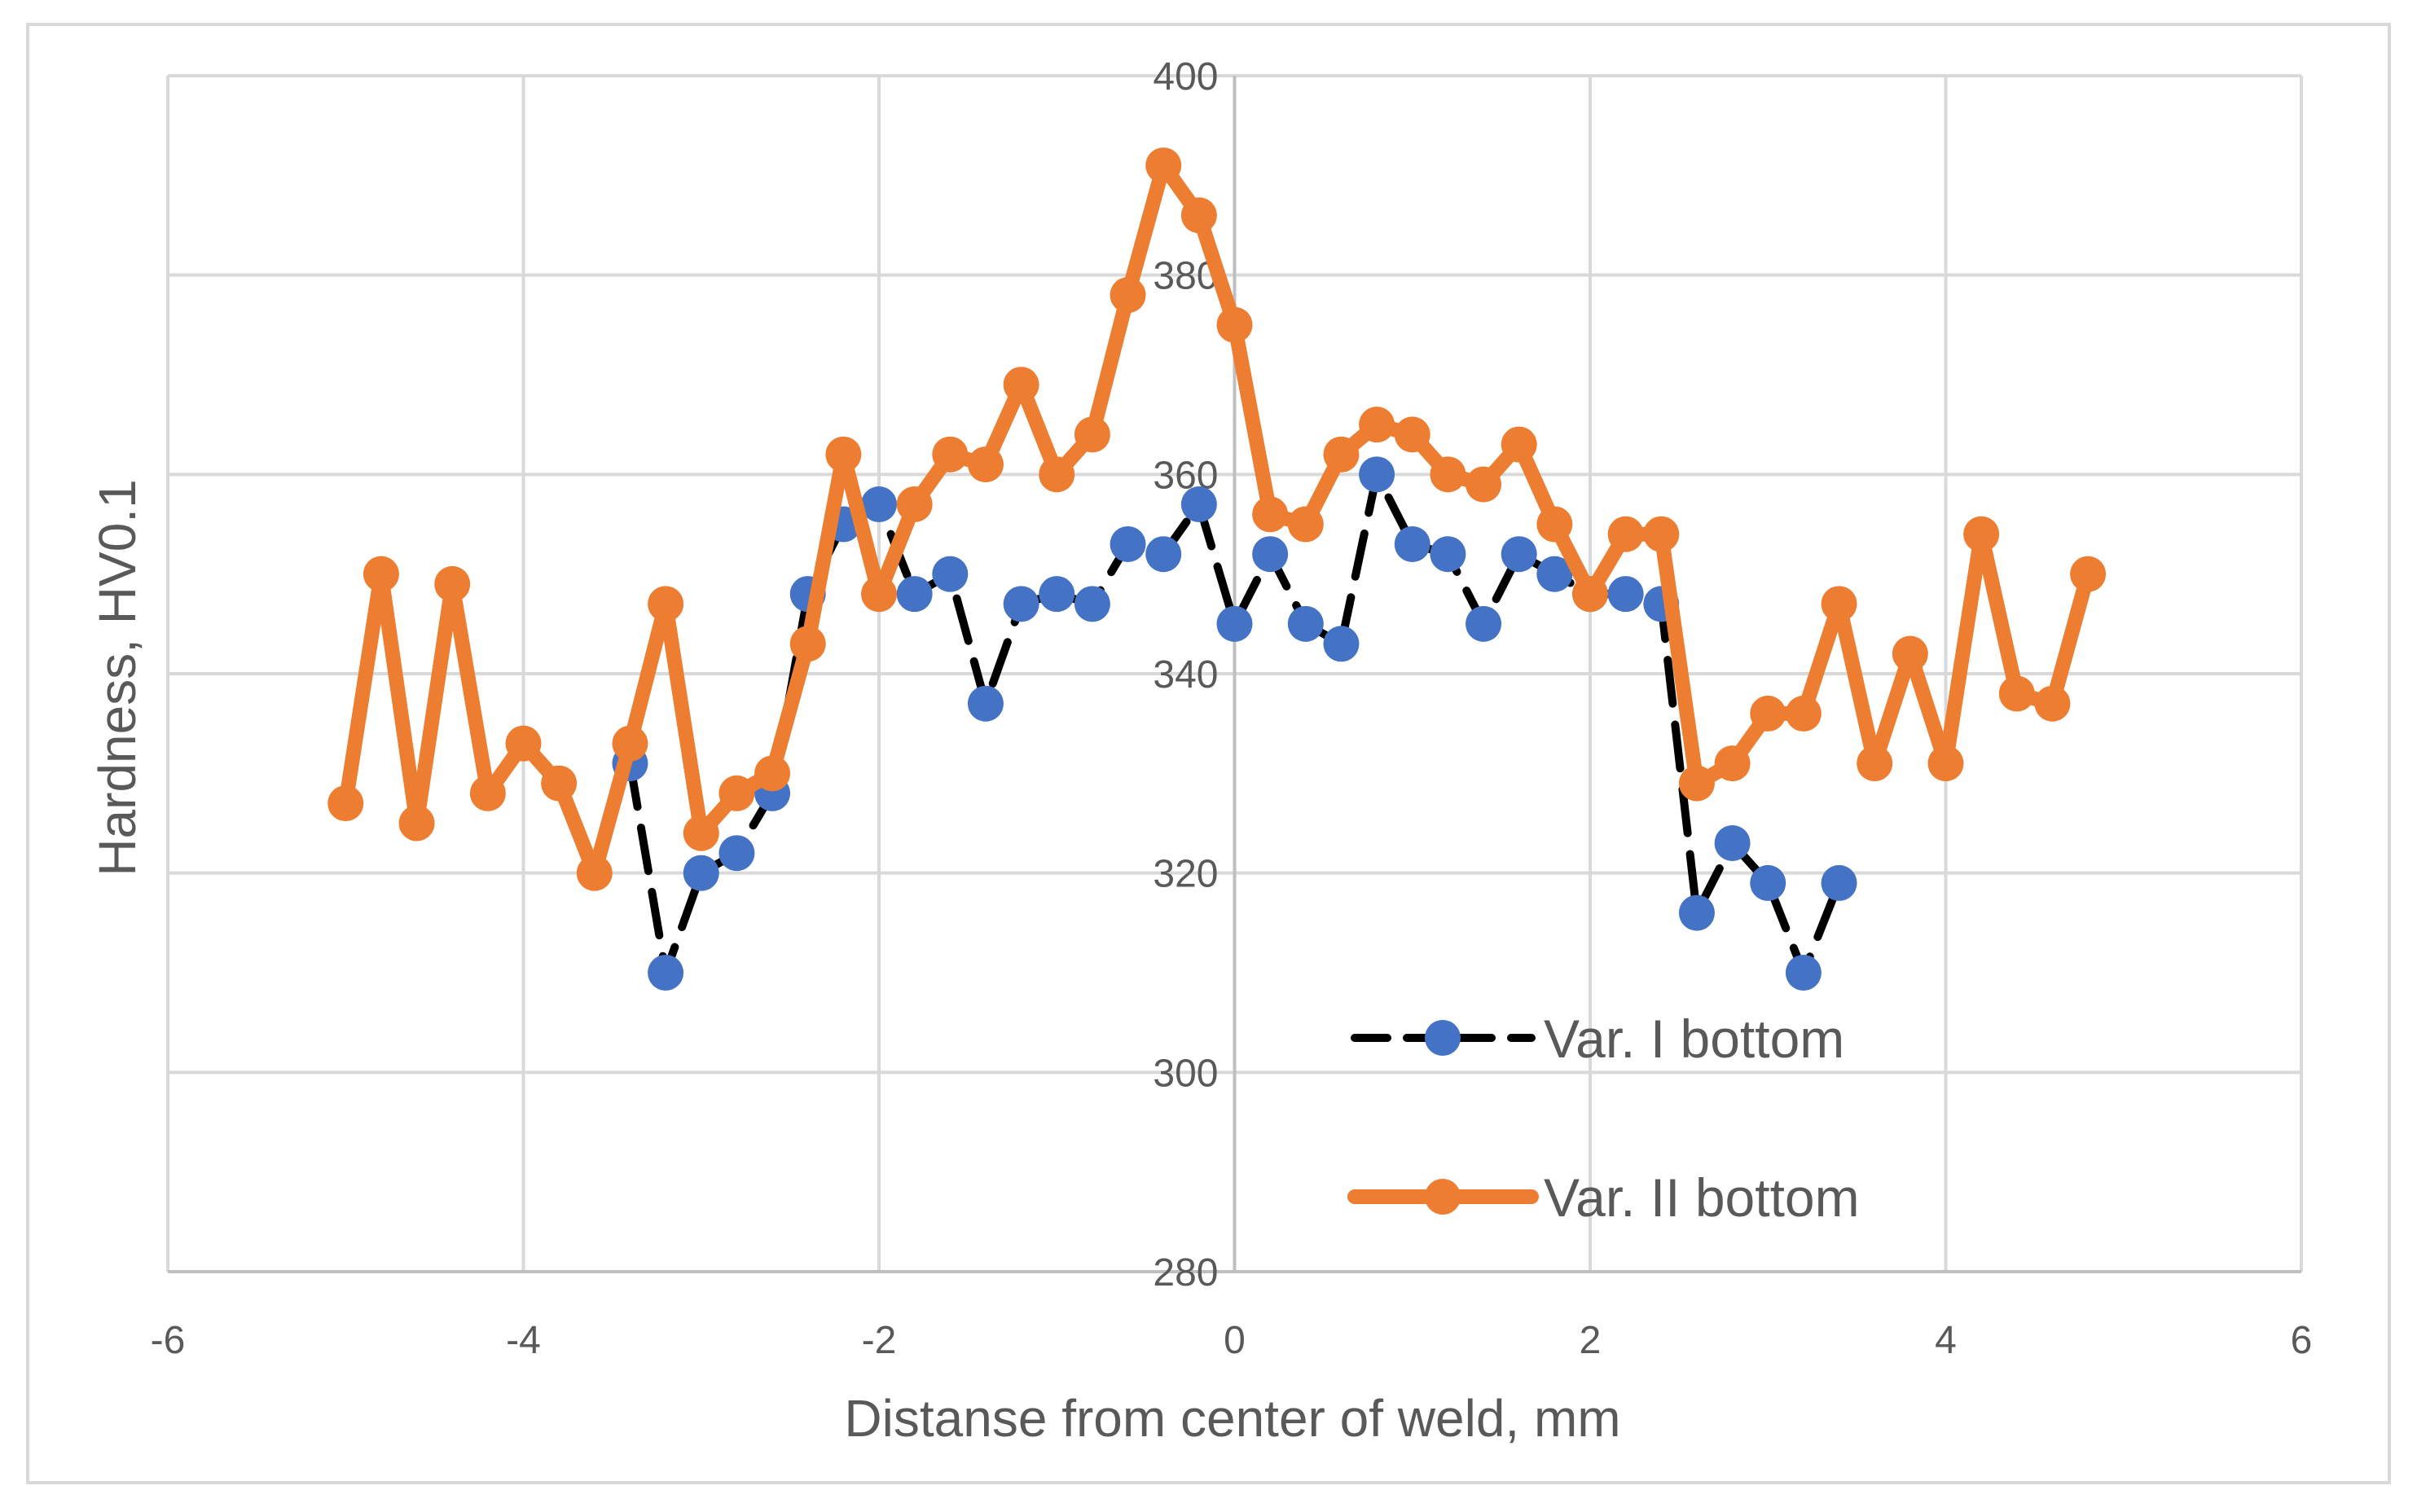 Image resolution: width=2417 pixels, height=1512 pixels. I want to click on x-tick-label: 6, so click(2302, 1340).